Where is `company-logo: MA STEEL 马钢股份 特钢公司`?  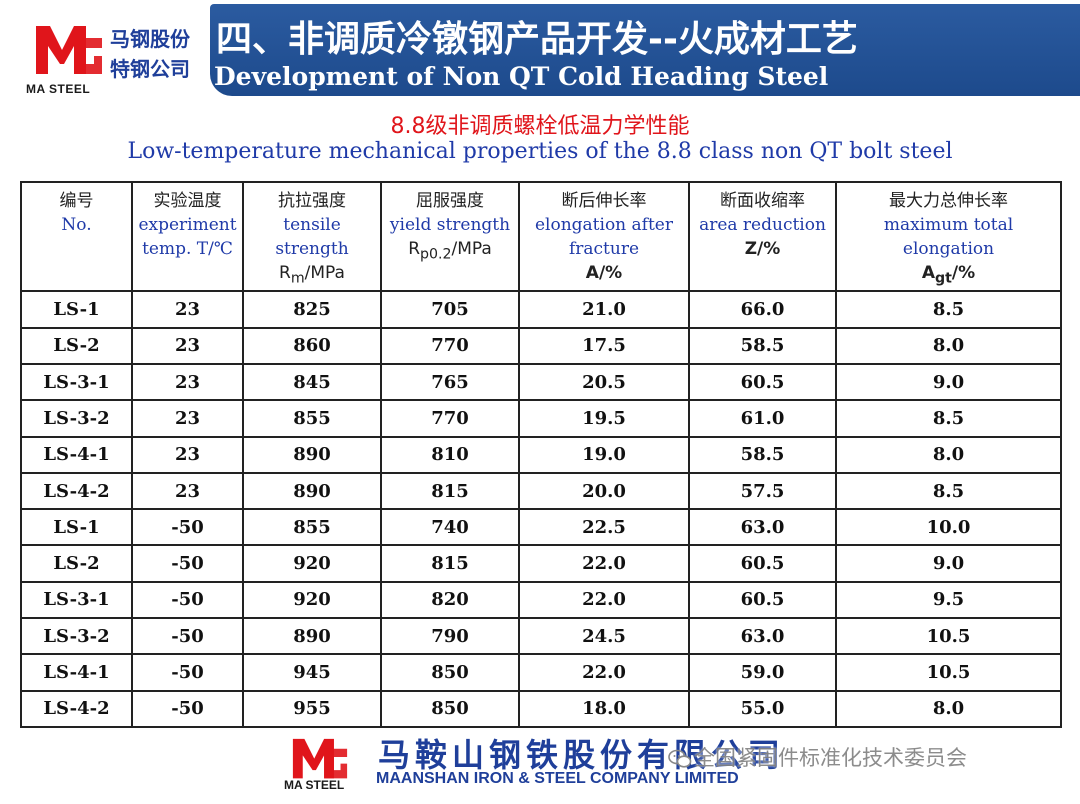
company-logo: MA STEEL 马钢股份 特钢公司 is located at coordinates (117, 55).